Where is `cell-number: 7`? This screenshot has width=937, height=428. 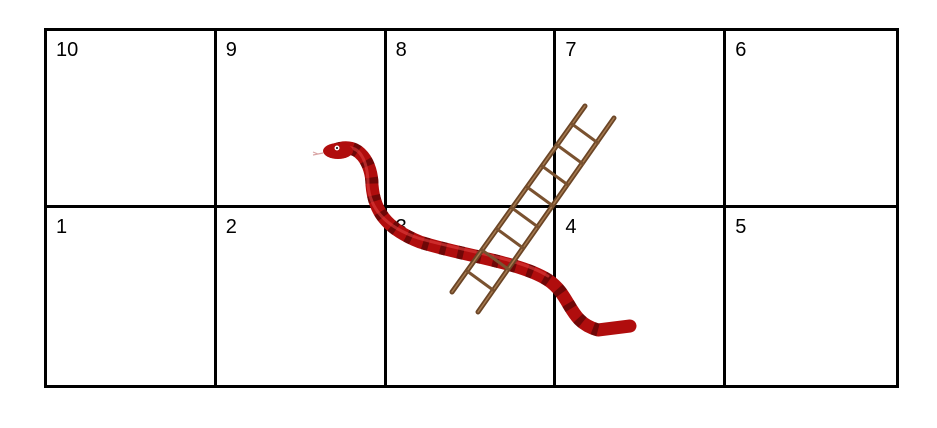
cell-number: 7 is located at coordinates (571, 50).